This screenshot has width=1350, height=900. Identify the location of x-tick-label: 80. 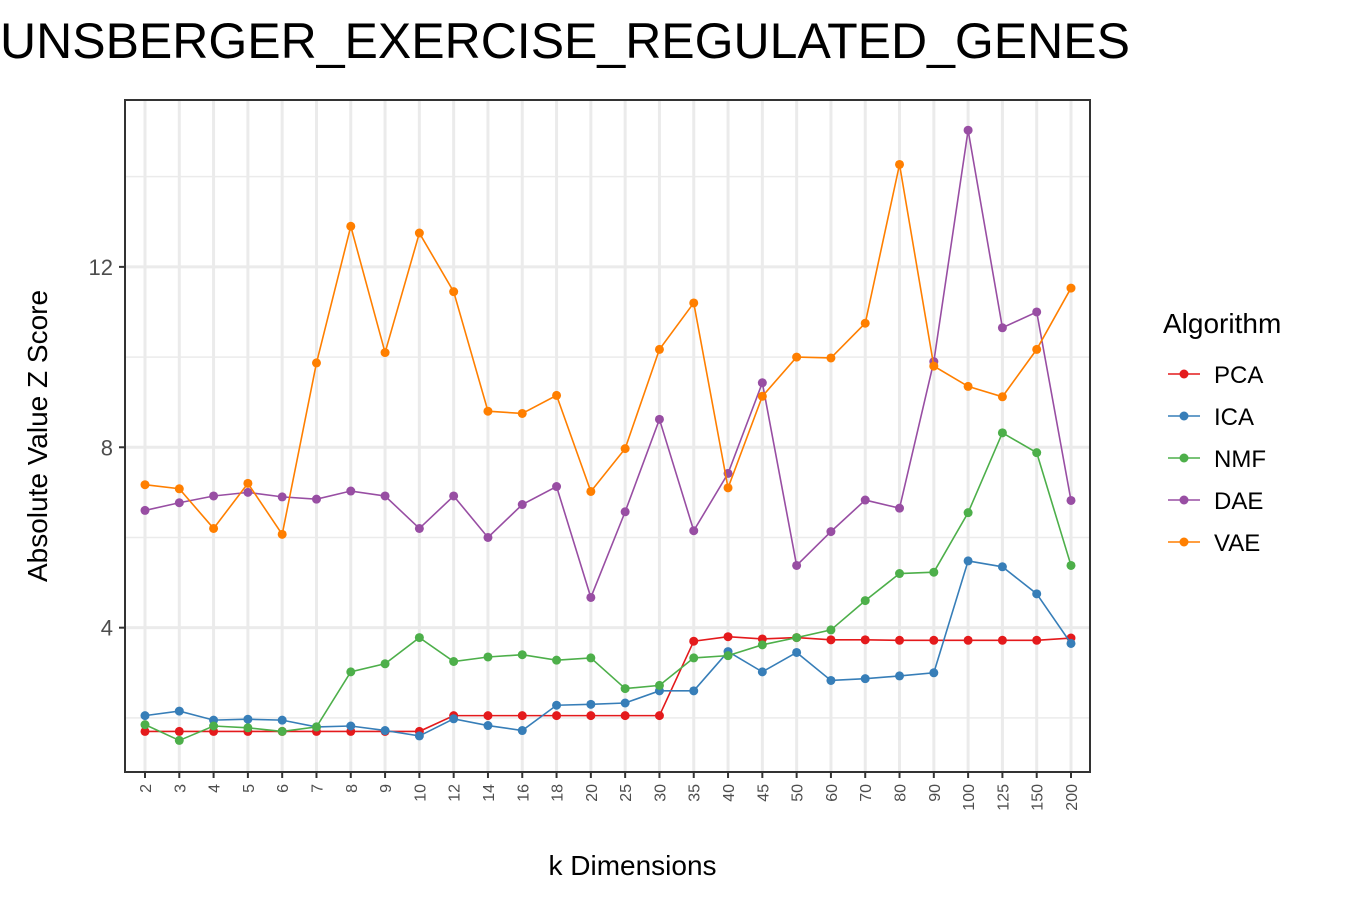
(901, 793).